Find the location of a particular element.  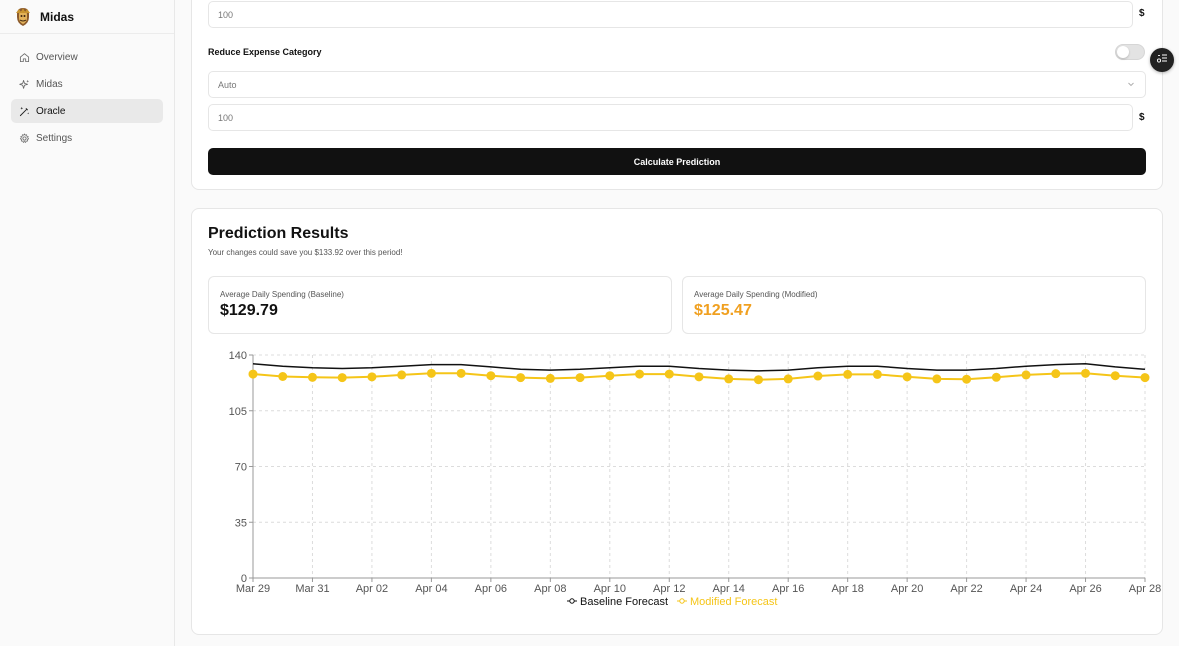

x-tick-label: Apr 14 is located at coordinates (729, 589).